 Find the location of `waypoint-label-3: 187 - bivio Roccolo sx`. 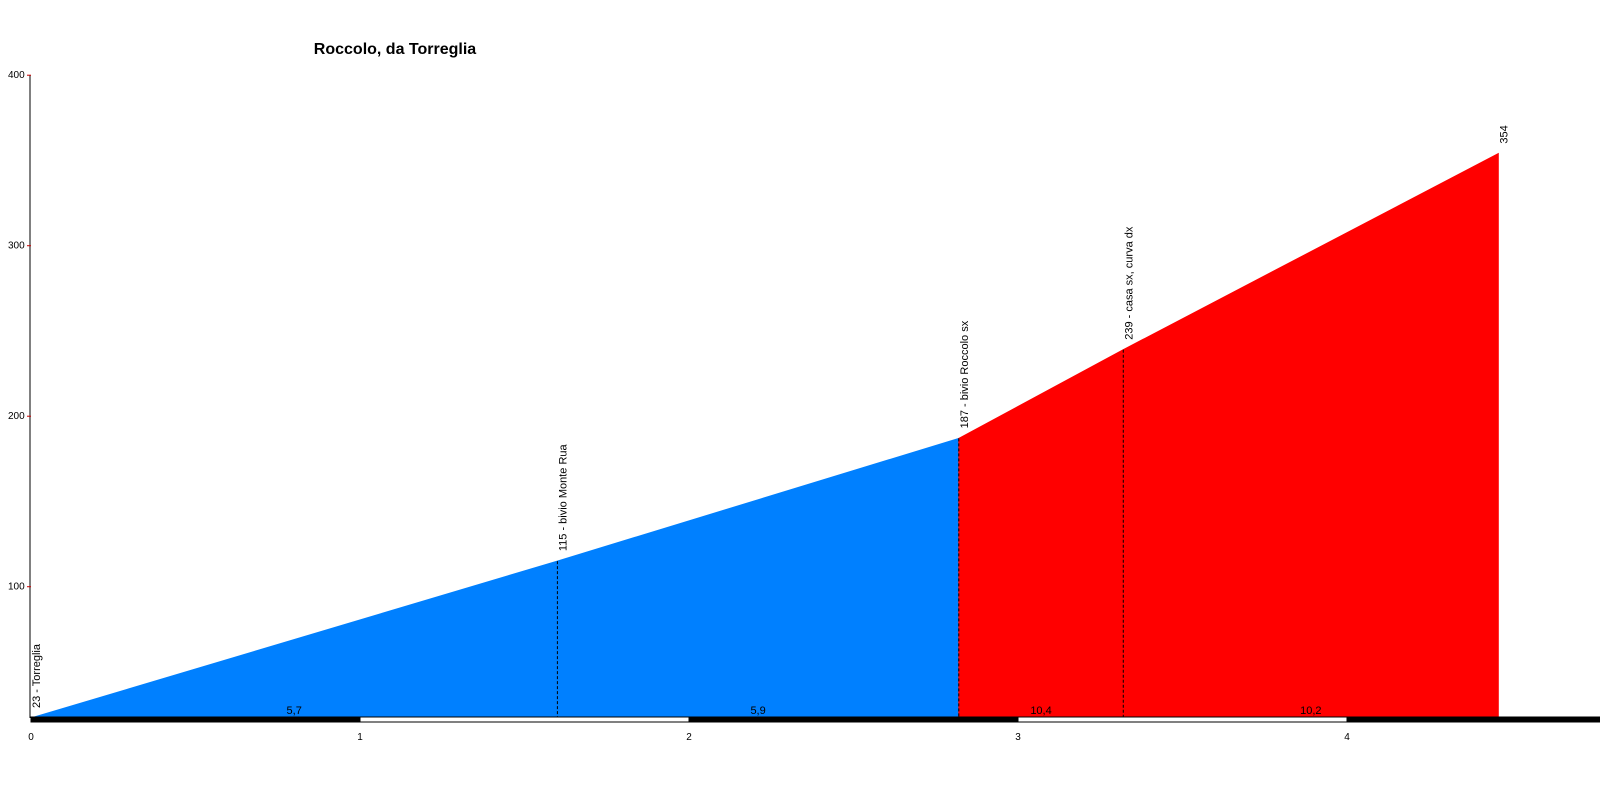

waypoint-label-3: 187 - bivio Roccolo sx is located at coordinates (965, 374).